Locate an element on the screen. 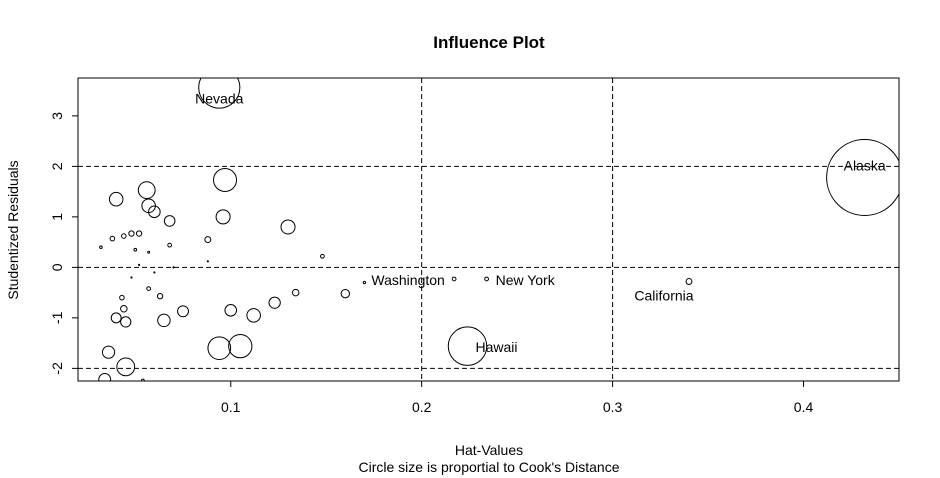  point-nevada is located at coordinates (219, 93).